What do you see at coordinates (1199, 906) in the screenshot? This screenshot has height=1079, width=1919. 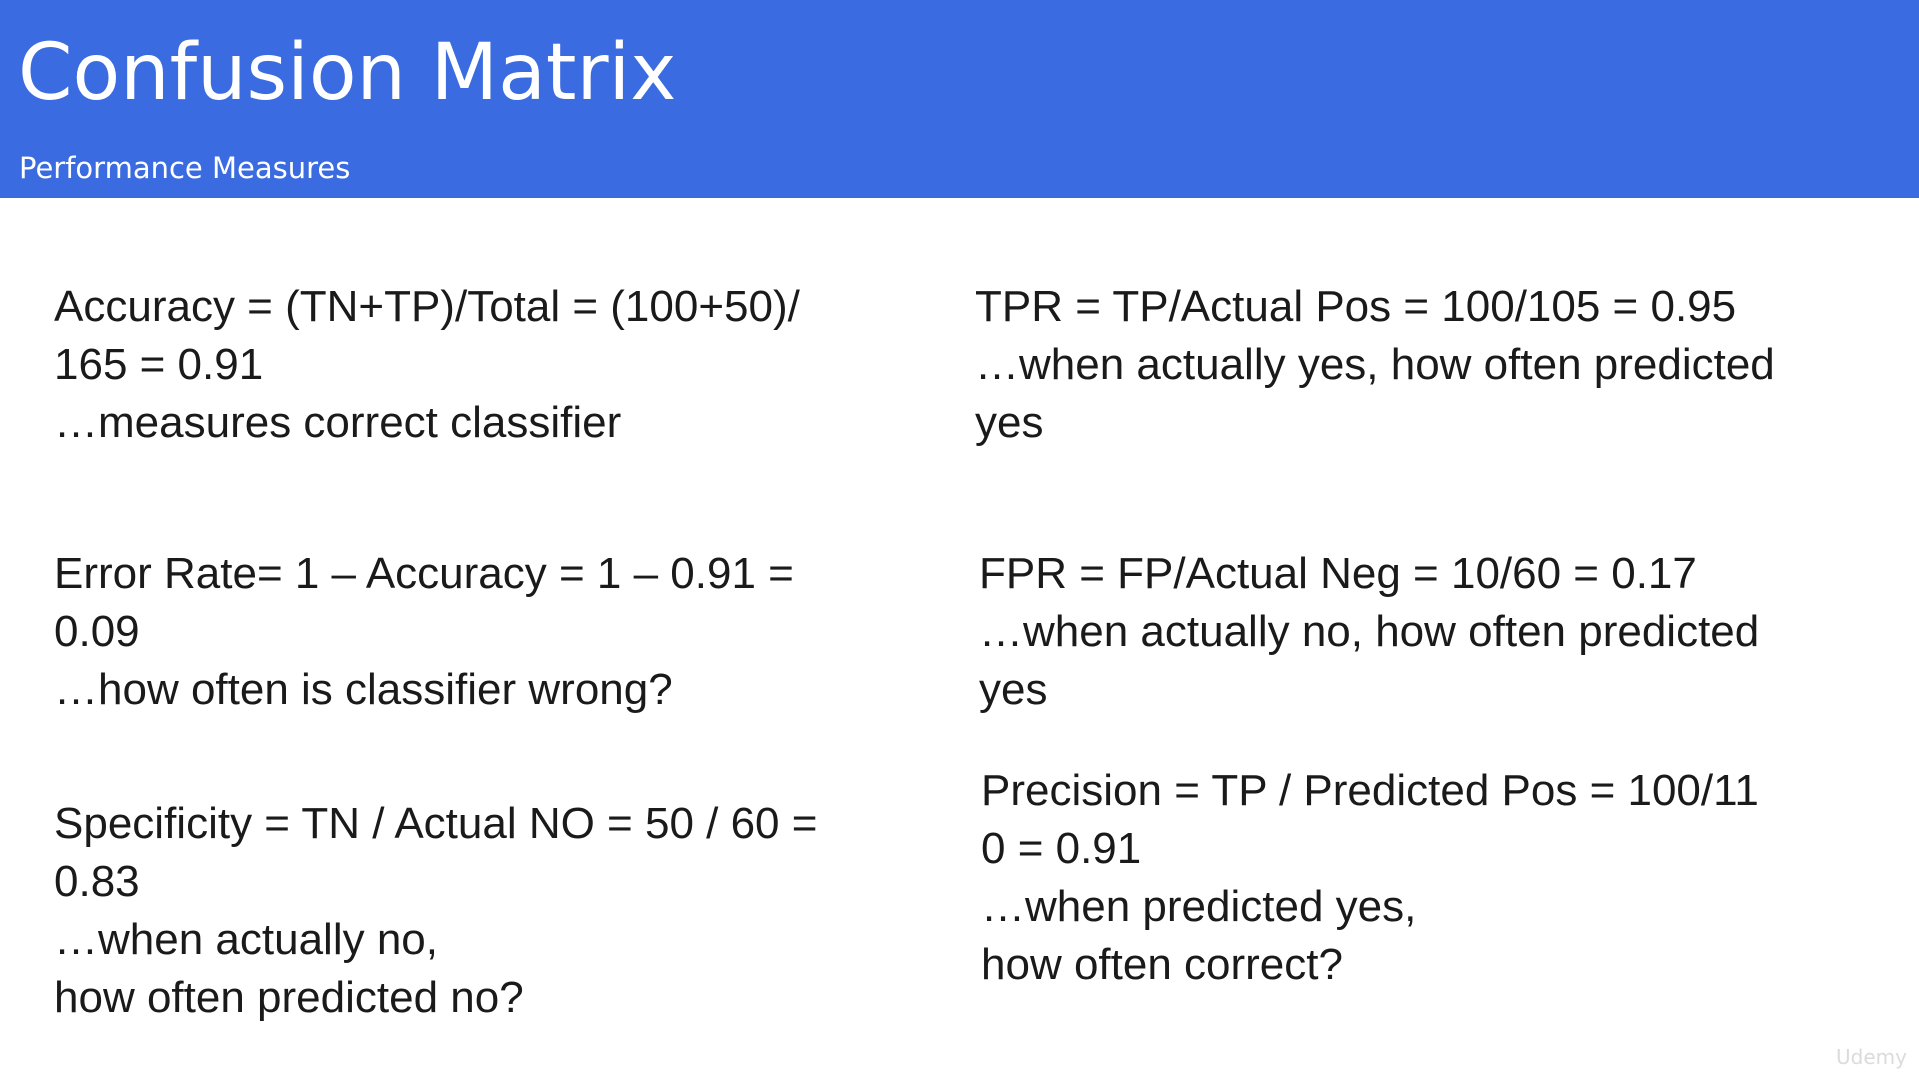 I see `precision-description-line-1: …when predicted yes,` at bounding box center [1199, 906].